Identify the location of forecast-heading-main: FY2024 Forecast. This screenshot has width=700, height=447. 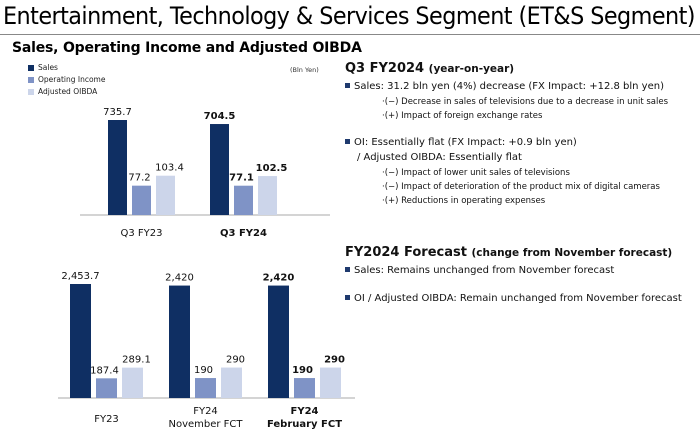
(406, 252).